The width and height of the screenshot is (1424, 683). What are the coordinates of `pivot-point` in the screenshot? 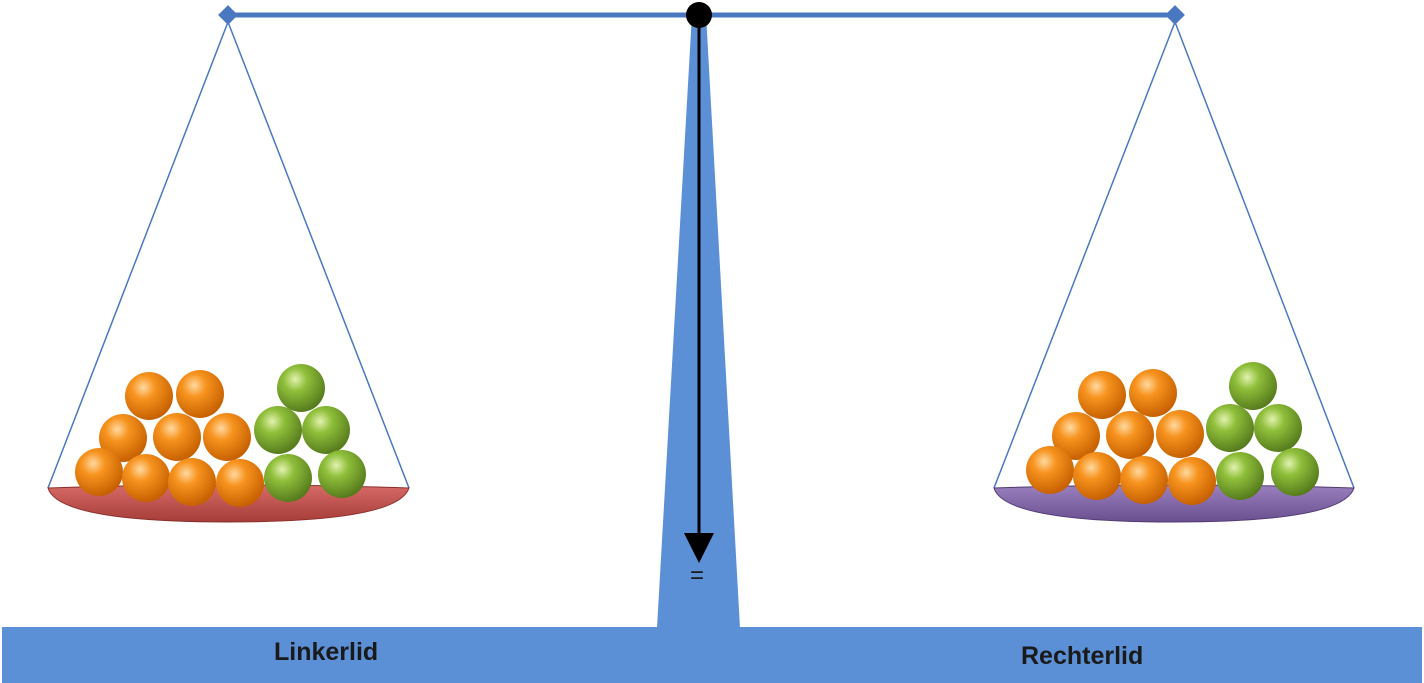 It's located at (699, 15).